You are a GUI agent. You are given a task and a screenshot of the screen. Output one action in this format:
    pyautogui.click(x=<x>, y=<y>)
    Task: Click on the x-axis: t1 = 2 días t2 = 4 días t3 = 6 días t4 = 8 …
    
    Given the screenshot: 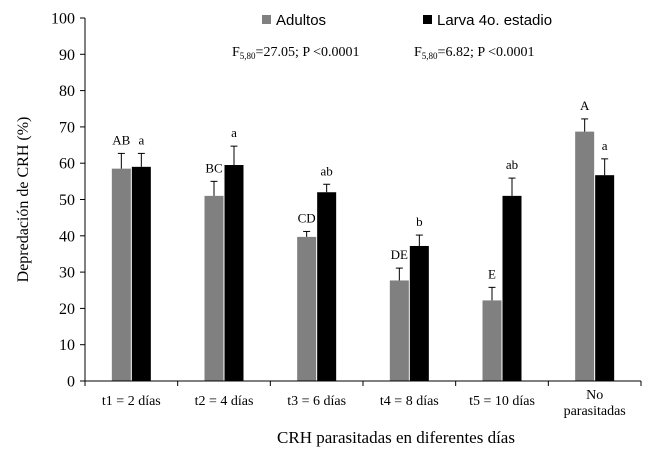 What is the action you would take?
    pyautogui.click(x=363, y=400)
    